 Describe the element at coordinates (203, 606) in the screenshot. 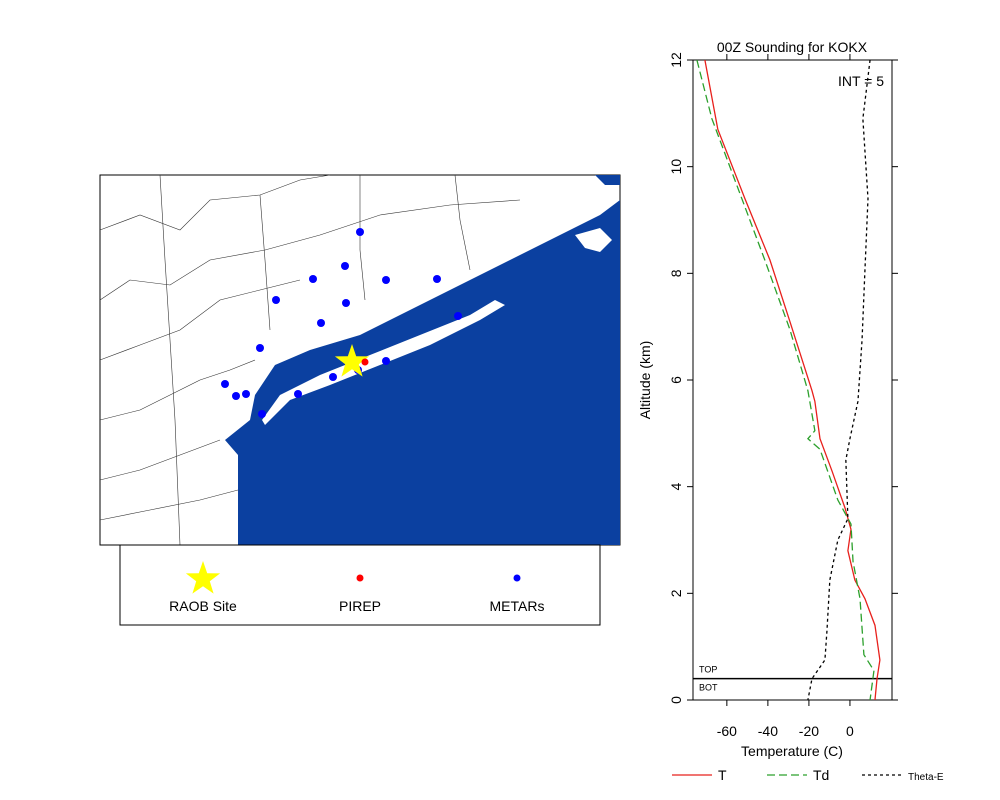

I see `legend-label: RAOB Site` at that location.